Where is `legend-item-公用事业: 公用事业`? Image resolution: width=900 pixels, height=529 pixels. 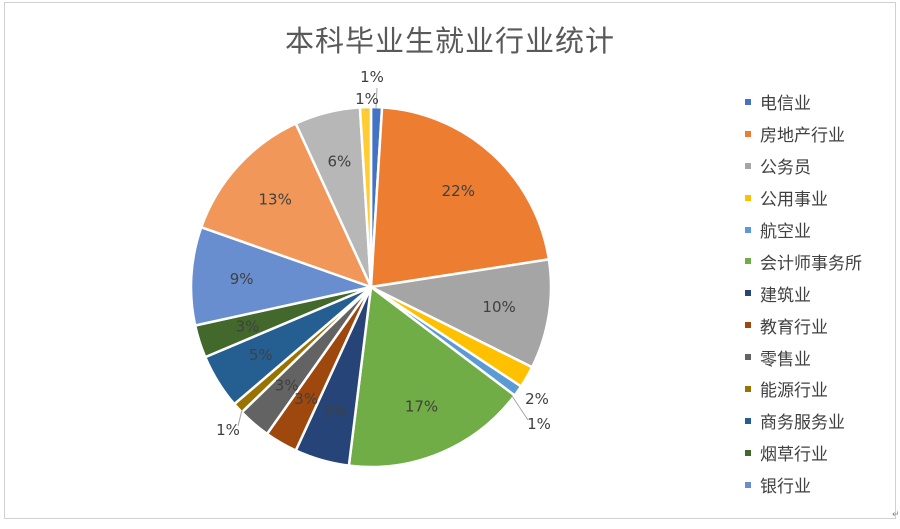 legend-item-公用事业: 公用事业 is located at coordinates (803, 198).